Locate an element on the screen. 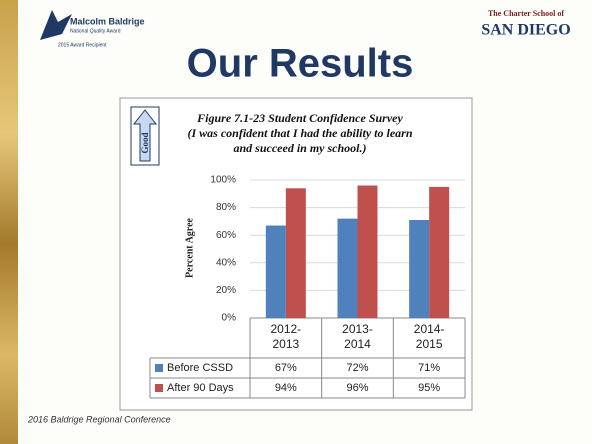 This screenshot has width=592, height=444. y-tick-label: 20% is located at coordinates (226, 290).